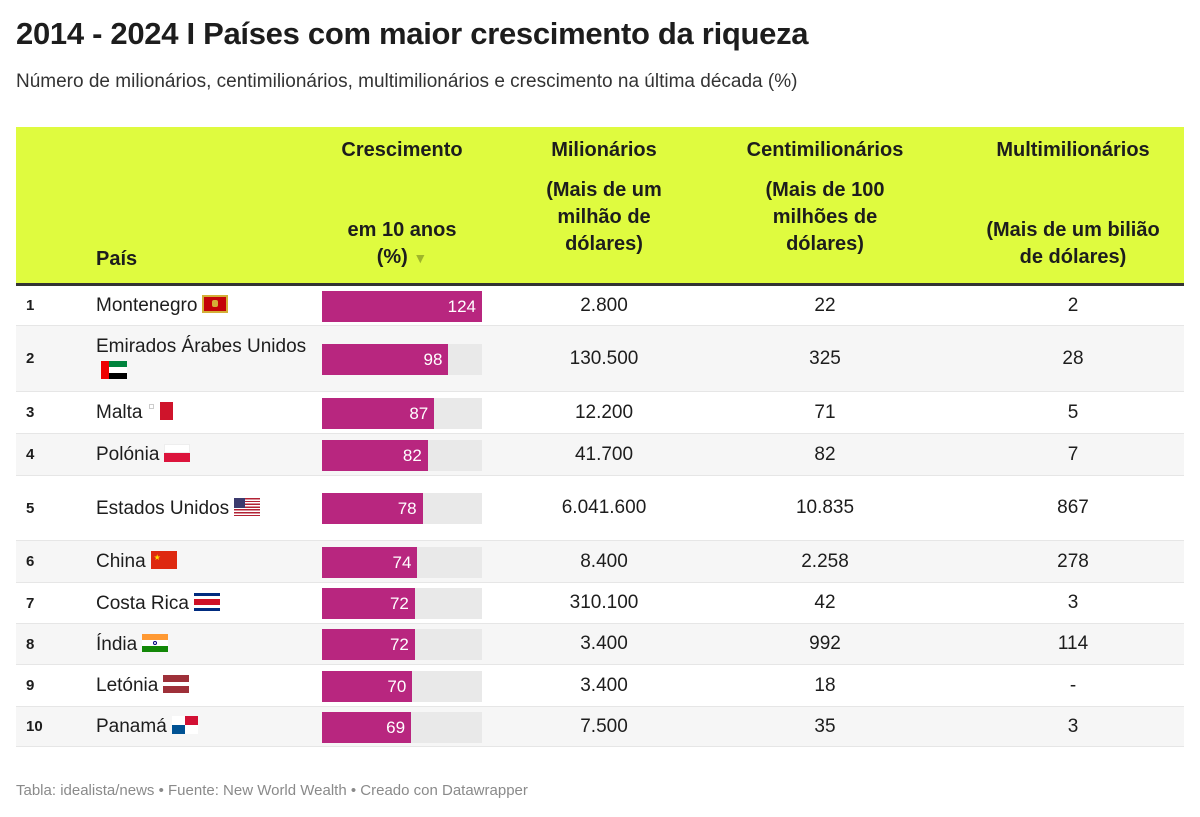 The image size is (1200, 817). What do you see at coordinates (825, 217) in the screenshot?
I see `header-line: milhões de` at bounding box center [825, 217].